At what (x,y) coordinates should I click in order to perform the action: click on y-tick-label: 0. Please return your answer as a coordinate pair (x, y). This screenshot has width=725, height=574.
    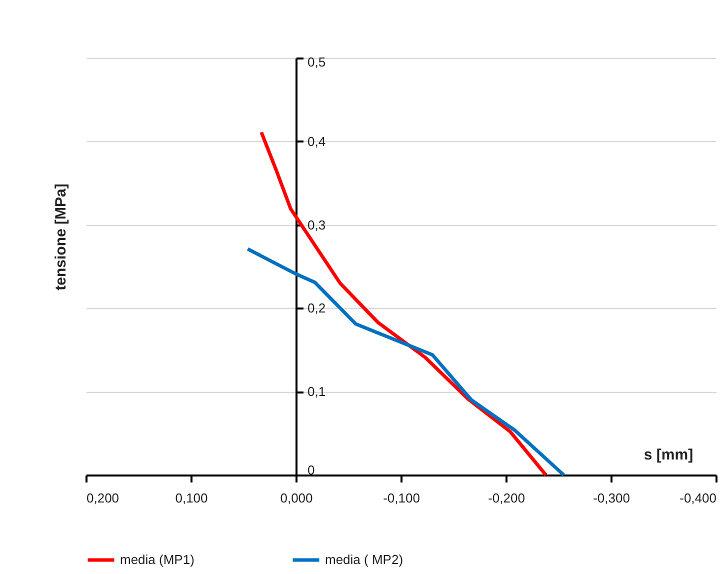
    Looking at the image, I should click on (311, 470).